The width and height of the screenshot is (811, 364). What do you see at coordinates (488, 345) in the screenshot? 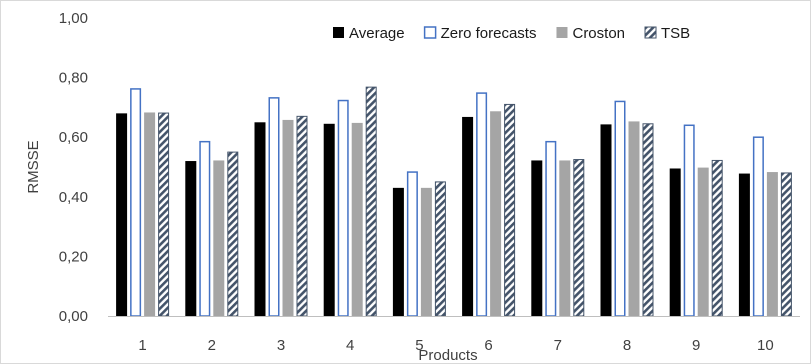
I see `x-tick-label: 6` at bounding box center [488, 345].